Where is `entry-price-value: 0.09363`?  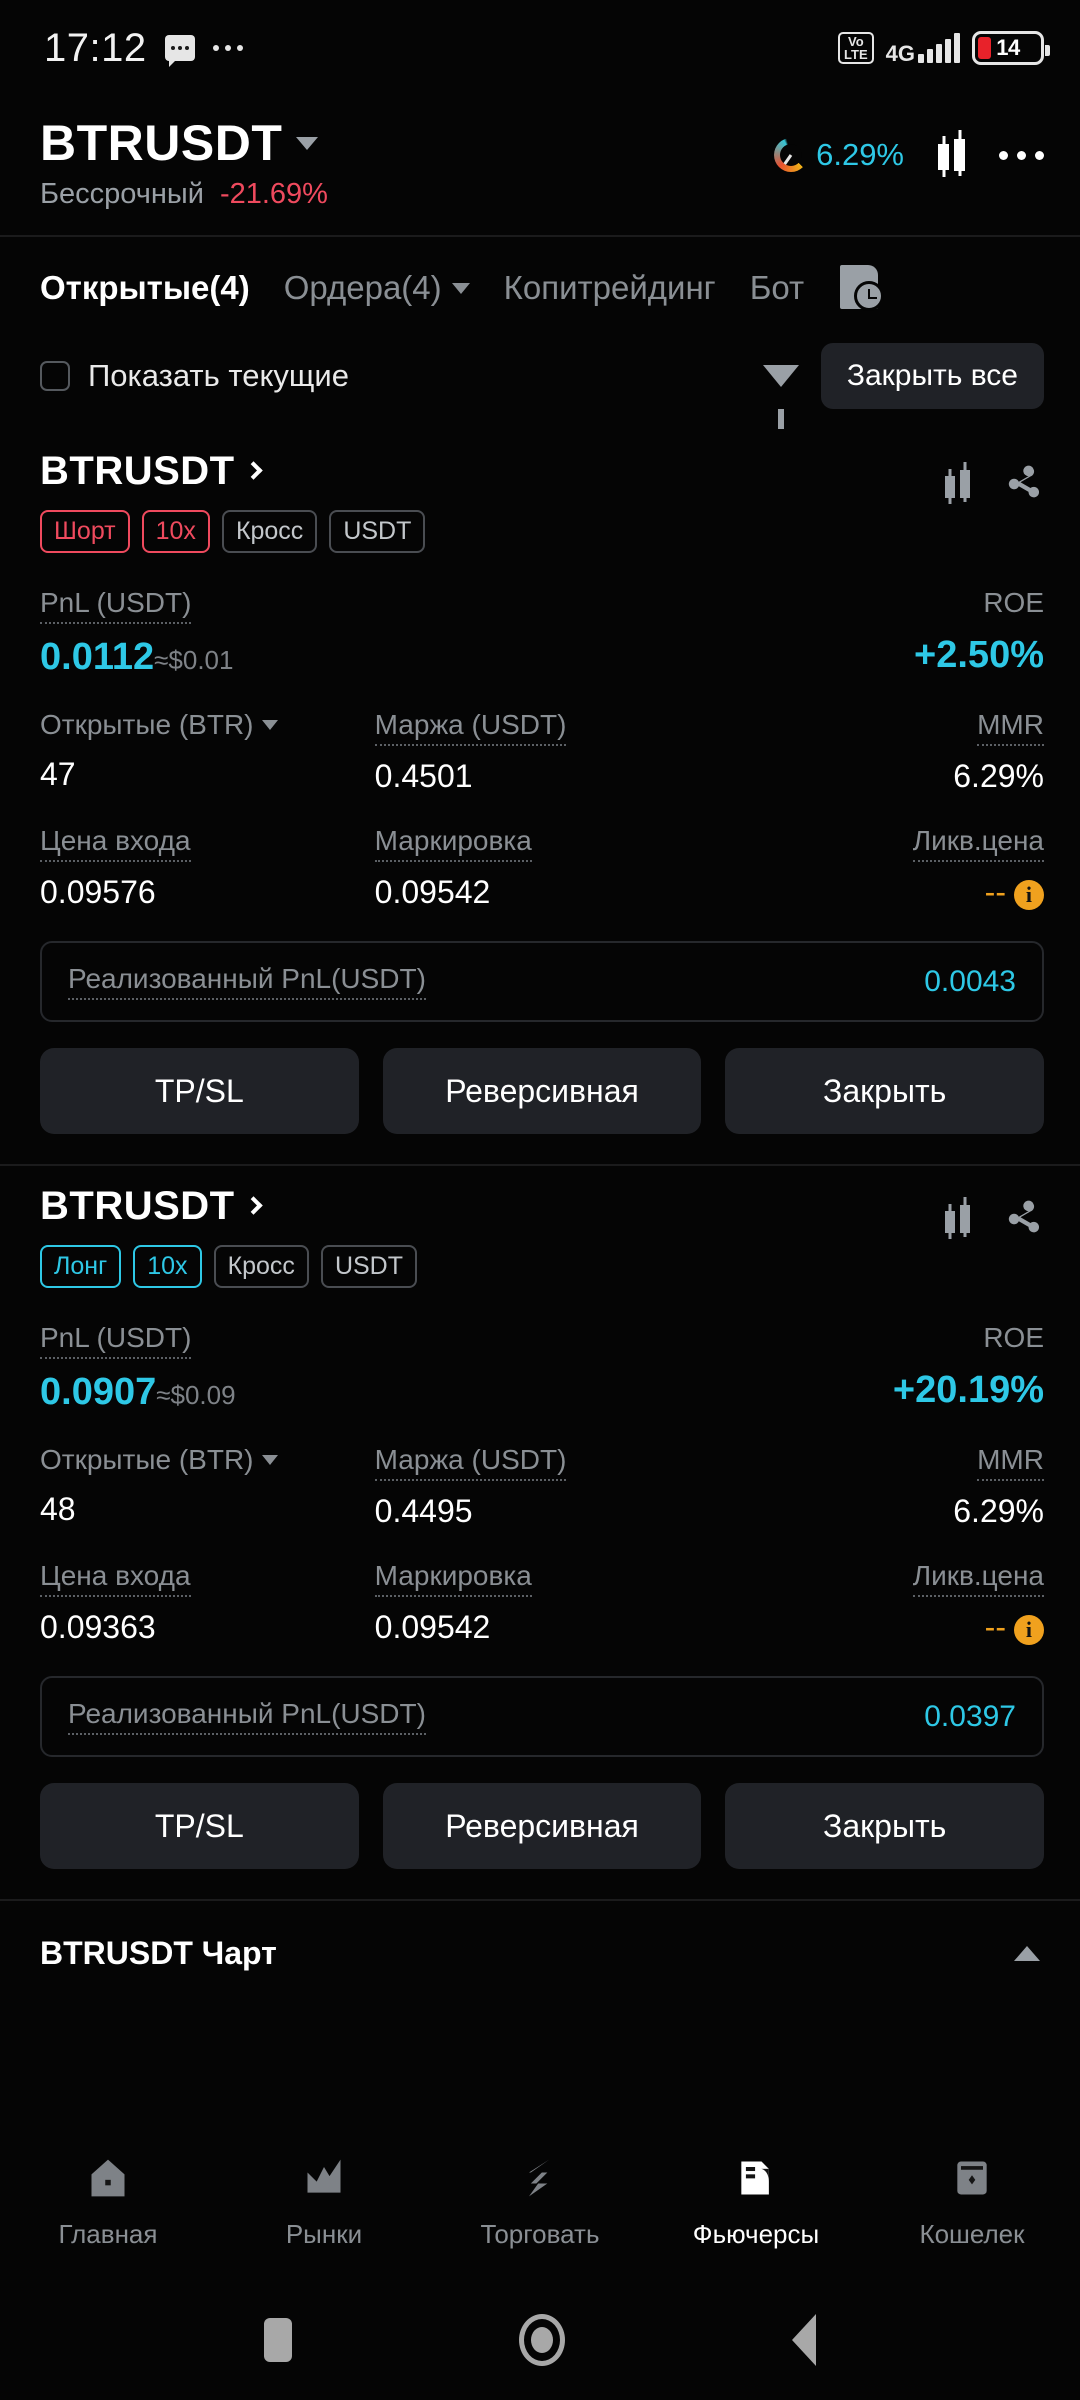
entry-price-value: 0.09363 is located at coordinates (98, 1627).